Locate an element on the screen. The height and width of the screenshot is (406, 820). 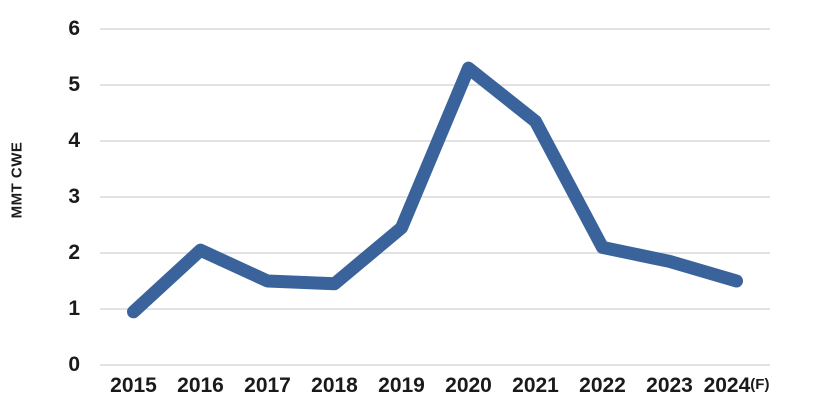
x-tick-label-text: 2020 is located at coordinates (468, 385).